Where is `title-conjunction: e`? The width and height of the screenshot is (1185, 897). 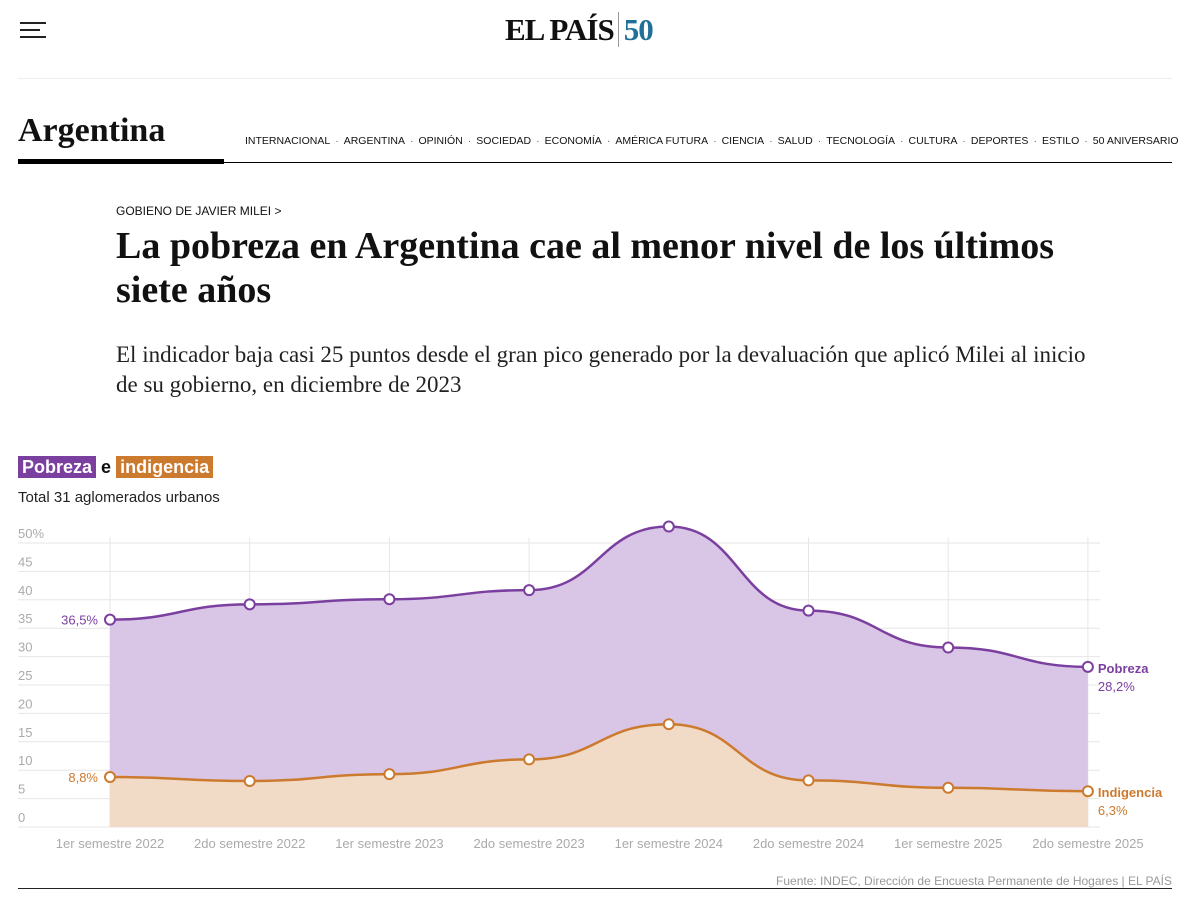 title-conjunction: e is located at coordinates (106, 467).